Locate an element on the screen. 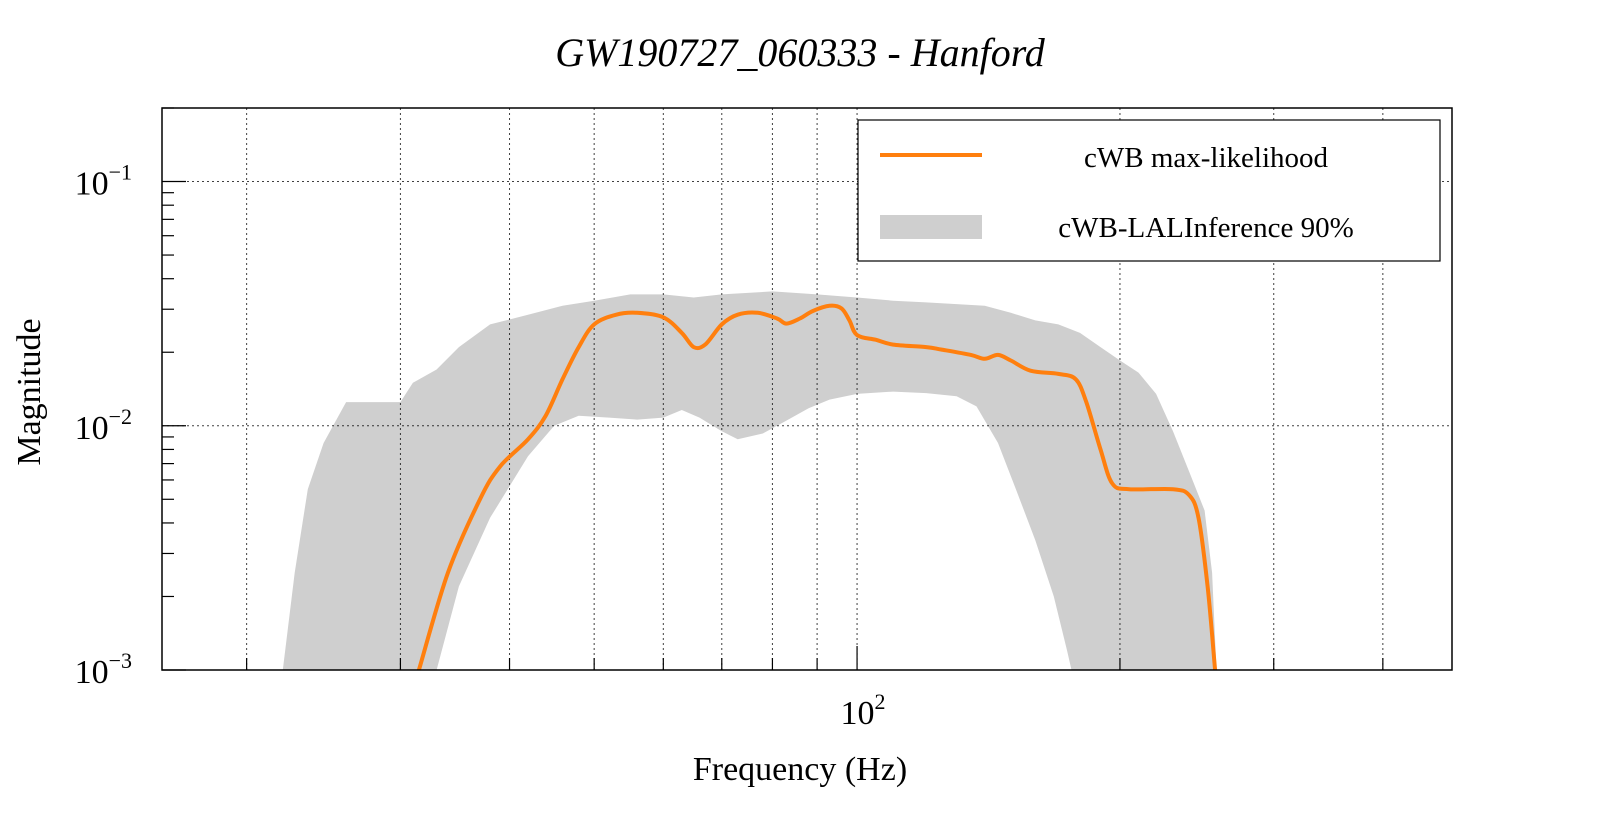 The image size is (1599, 813). legend-swatch-90-percent is located at coordinates (931, 227).